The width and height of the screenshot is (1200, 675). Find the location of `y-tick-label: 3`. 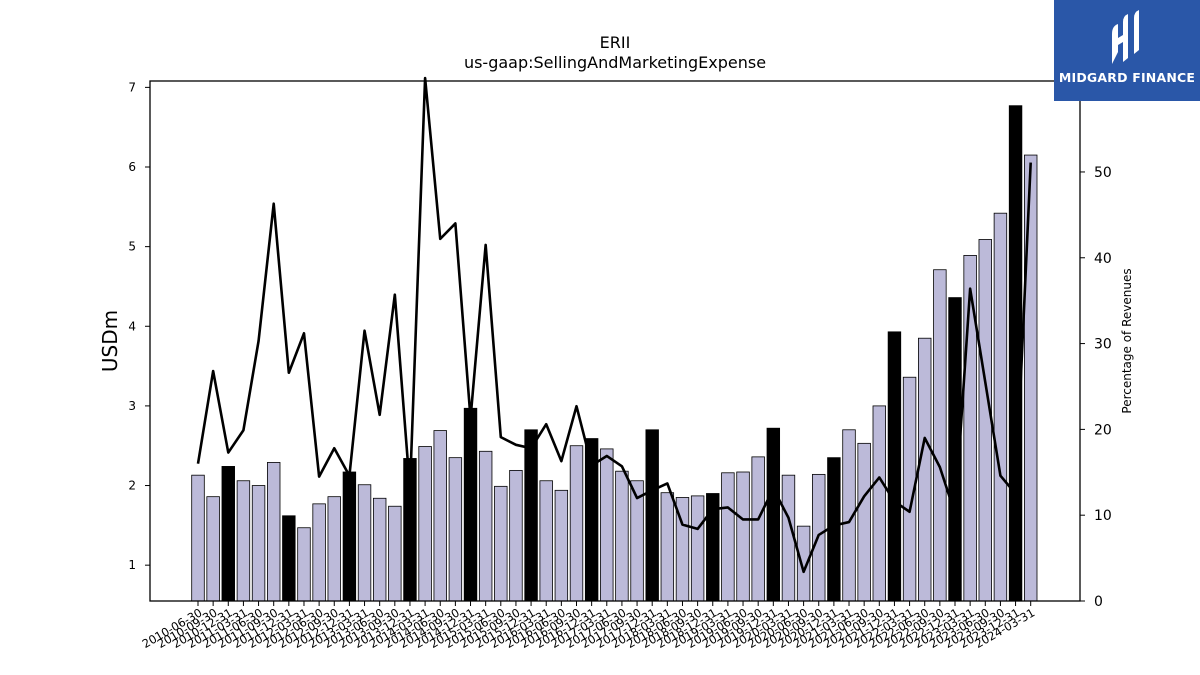

y-tick-label: 3 is located at coordinates (132, 406).